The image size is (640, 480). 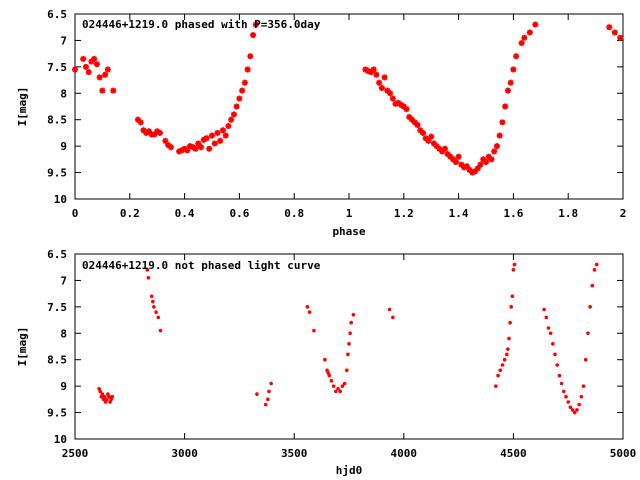 What do you see at coordinates (294, 213) in the screenshot?
I see `x-tick-label: 0.8` at bounding box center [294, 213].